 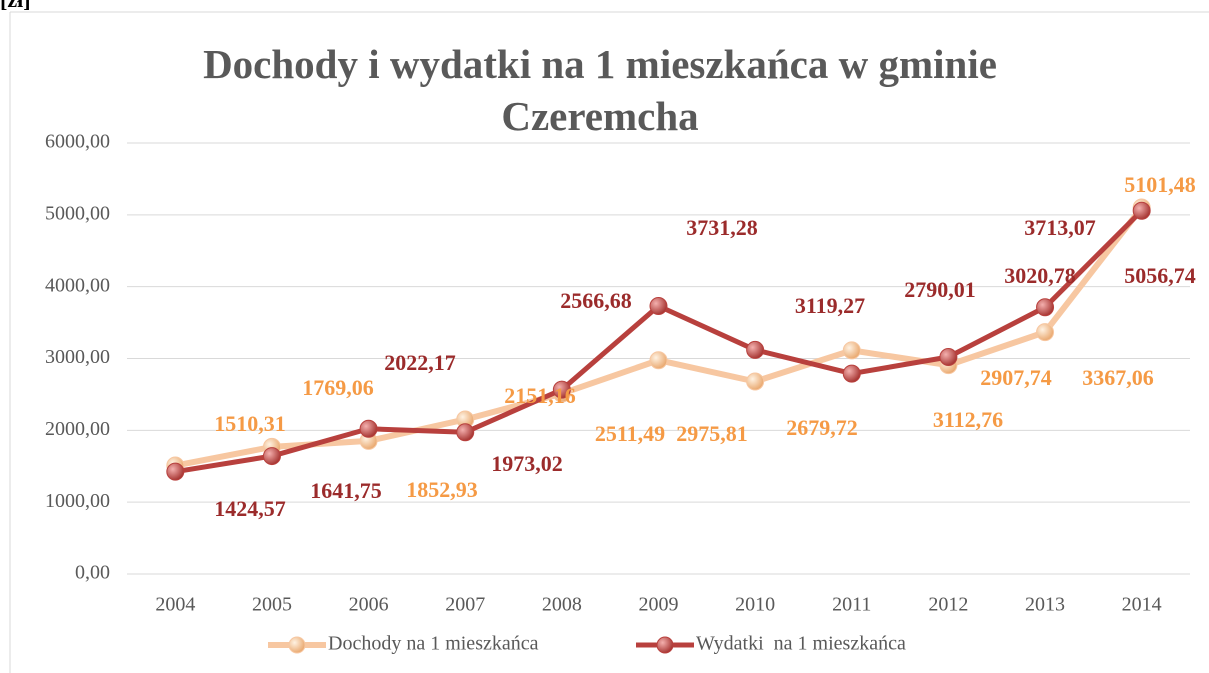 What do you see at coordinates (465, 605) in the screenshot?
I see `x-tick-label: 2007` at bounding box center [465, 605].